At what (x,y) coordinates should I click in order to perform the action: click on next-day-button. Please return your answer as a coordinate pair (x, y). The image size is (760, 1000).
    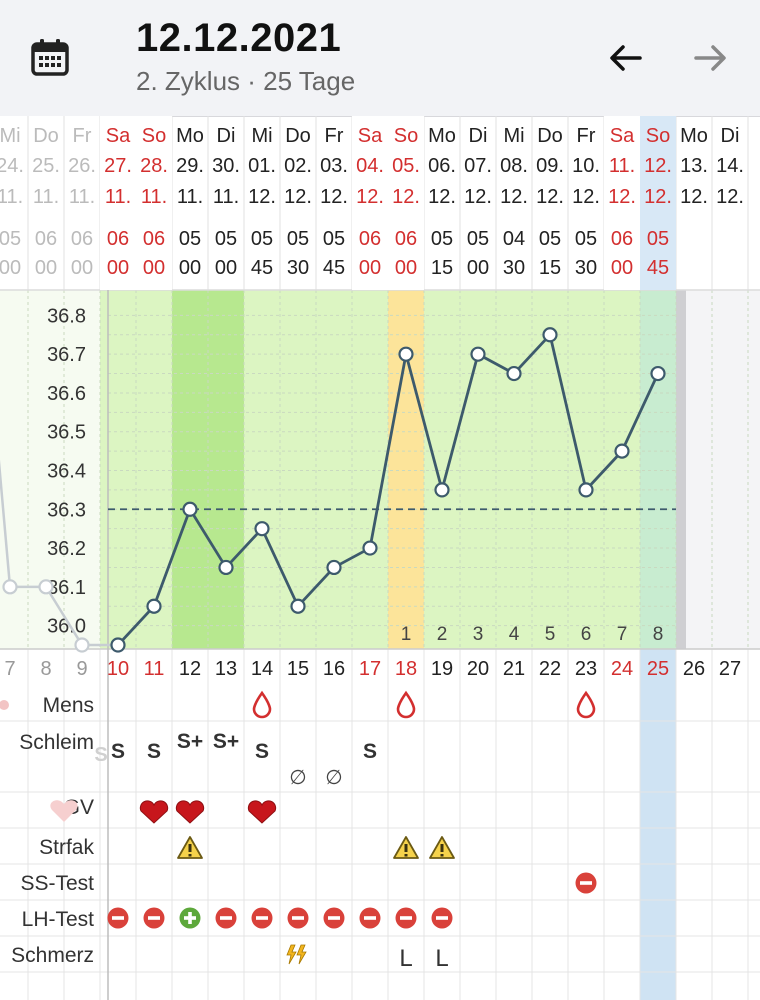
    Looking at the image, I should click on (710, 58).